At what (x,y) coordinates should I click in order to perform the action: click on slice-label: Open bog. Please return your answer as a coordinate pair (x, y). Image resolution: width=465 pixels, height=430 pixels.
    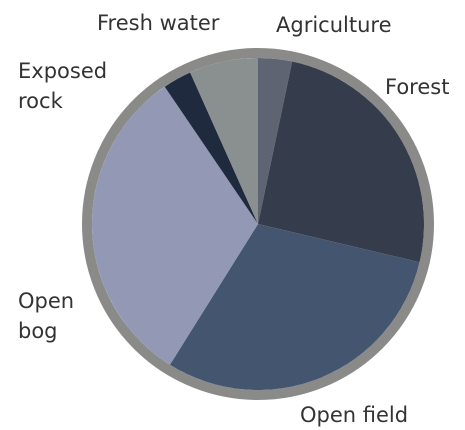
    Looking at the image, I should click on (46, 316).